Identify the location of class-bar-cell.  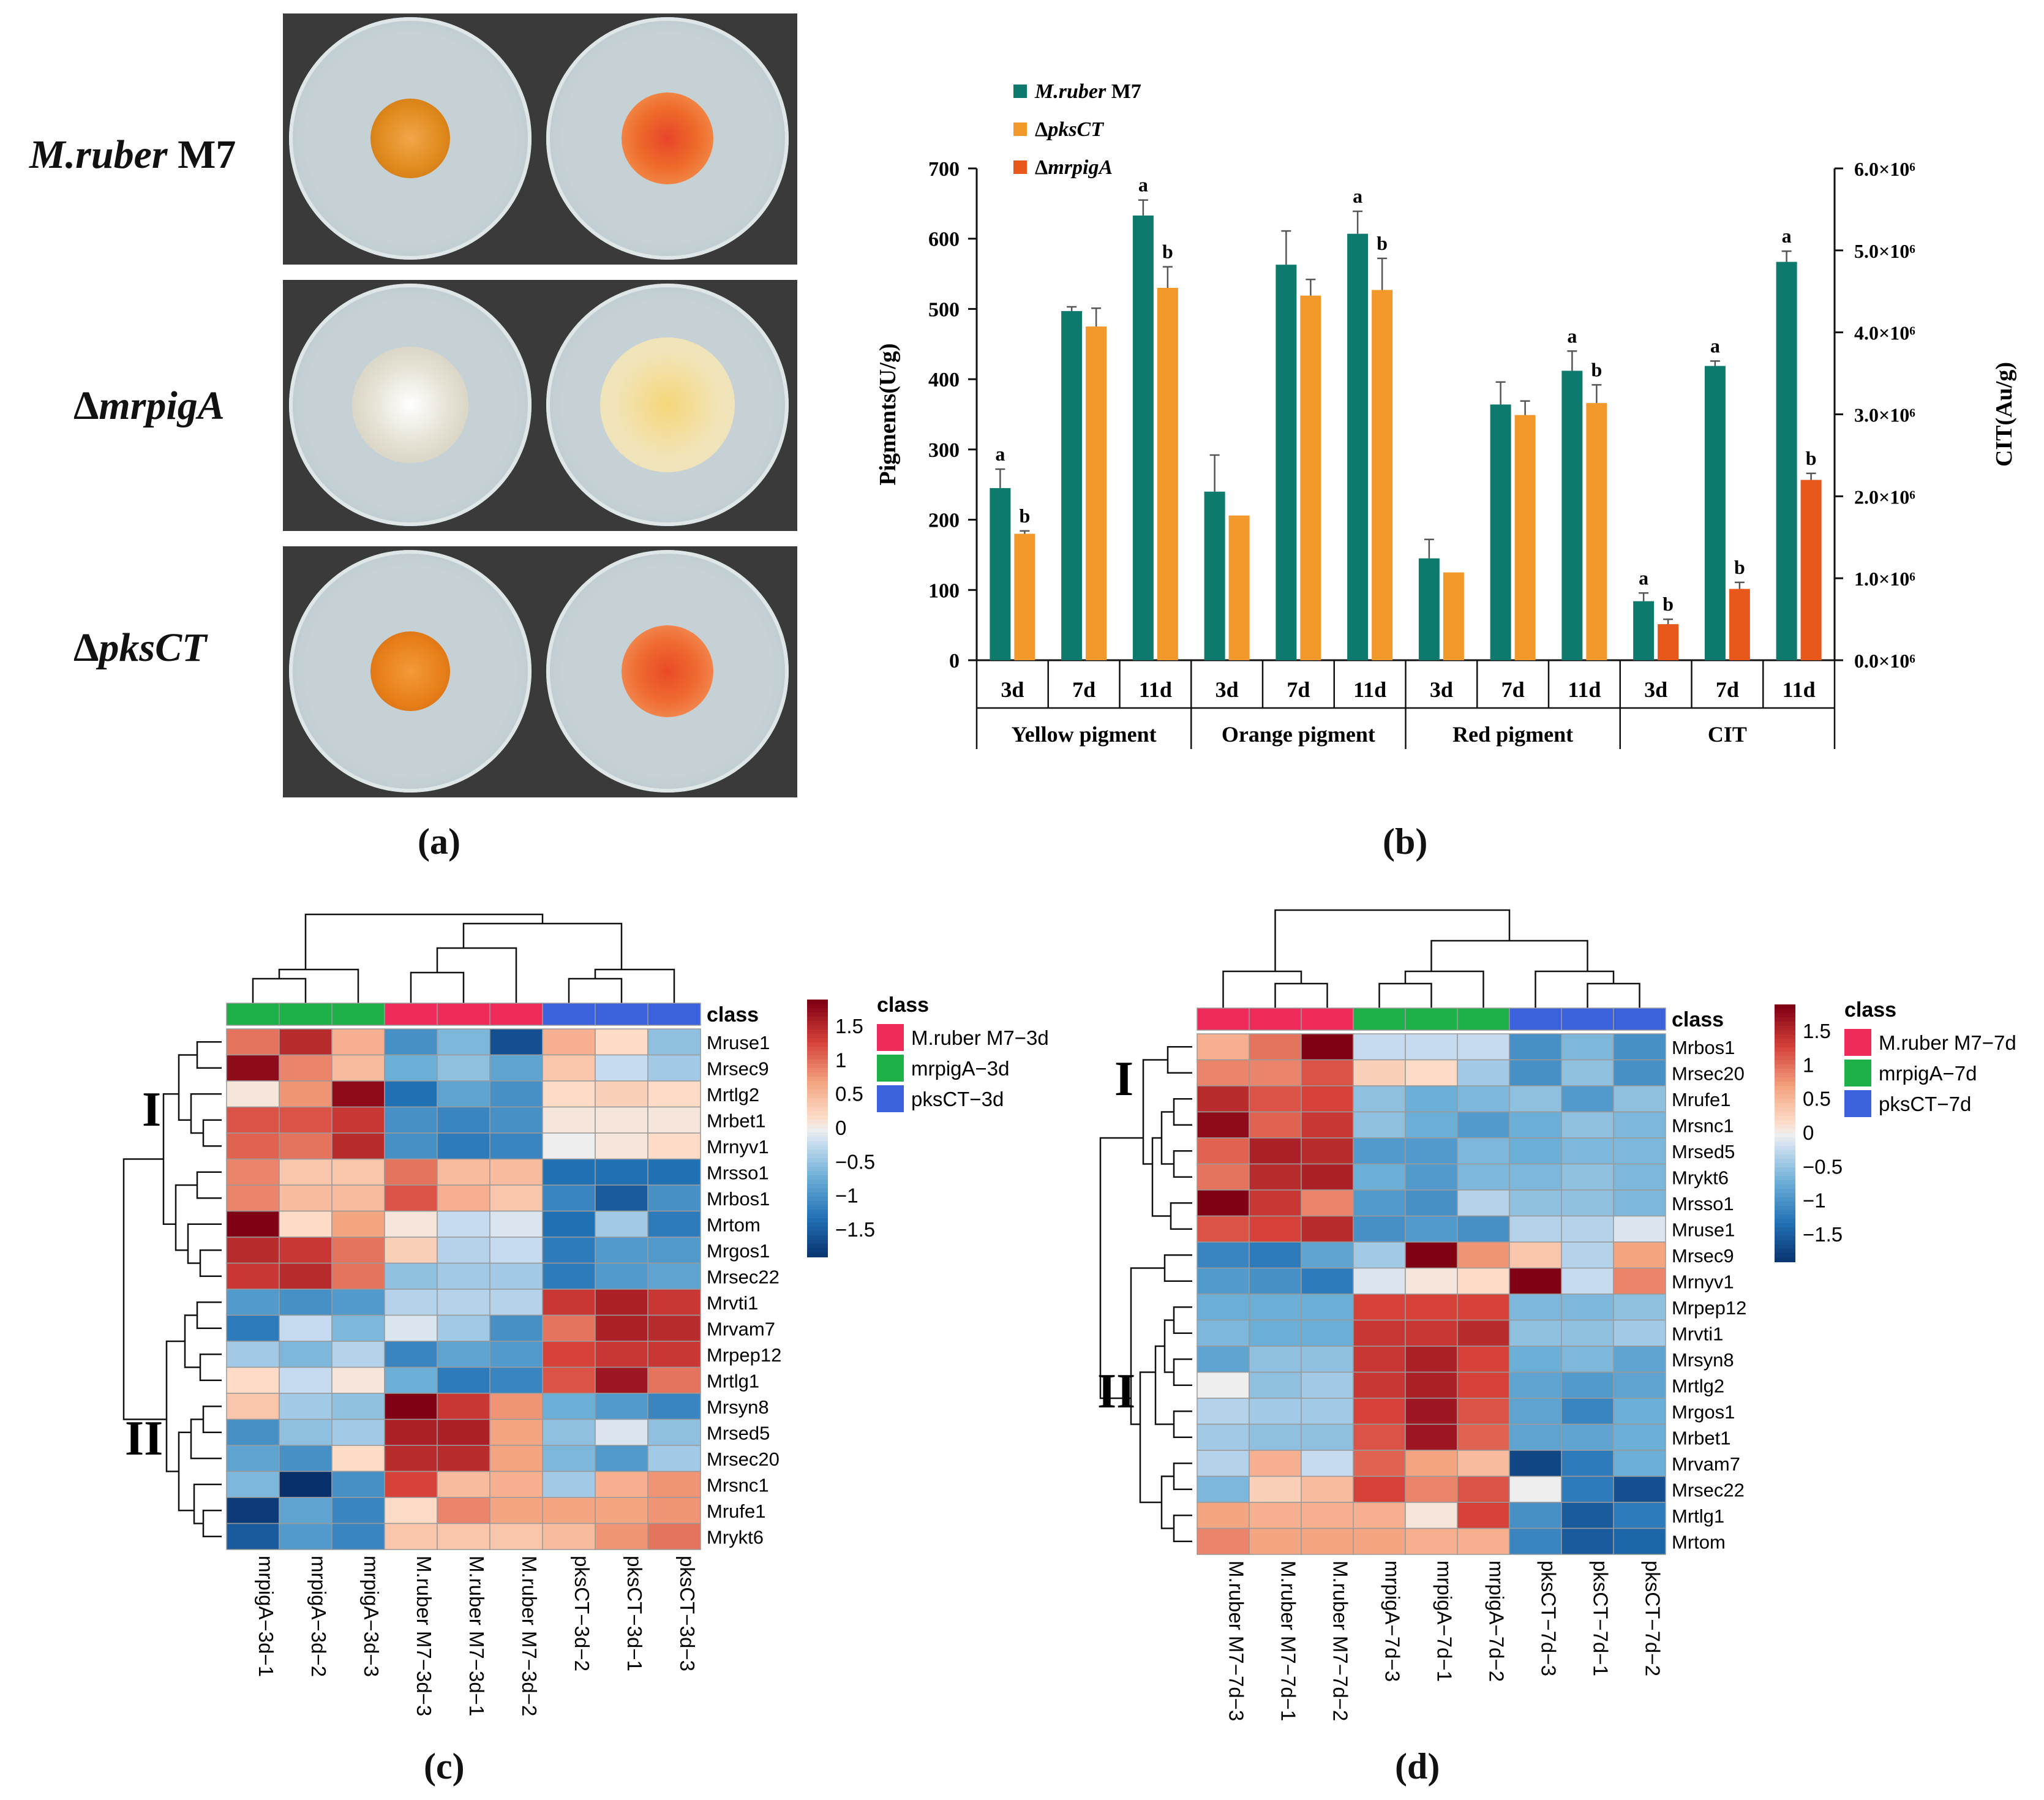
(1587, 1019).